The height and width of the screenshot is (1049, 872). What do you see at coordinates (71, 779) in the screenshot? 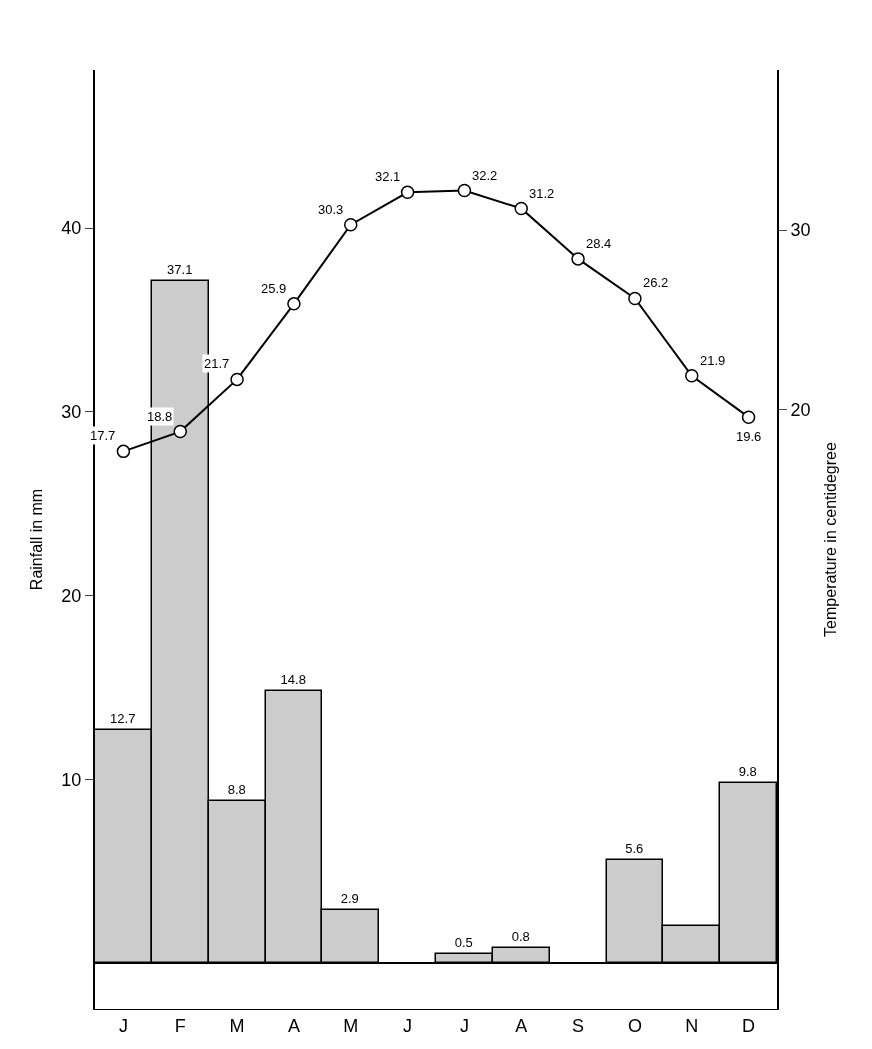
I see `y-tick-label: 10` at bounding box center [71, 779].